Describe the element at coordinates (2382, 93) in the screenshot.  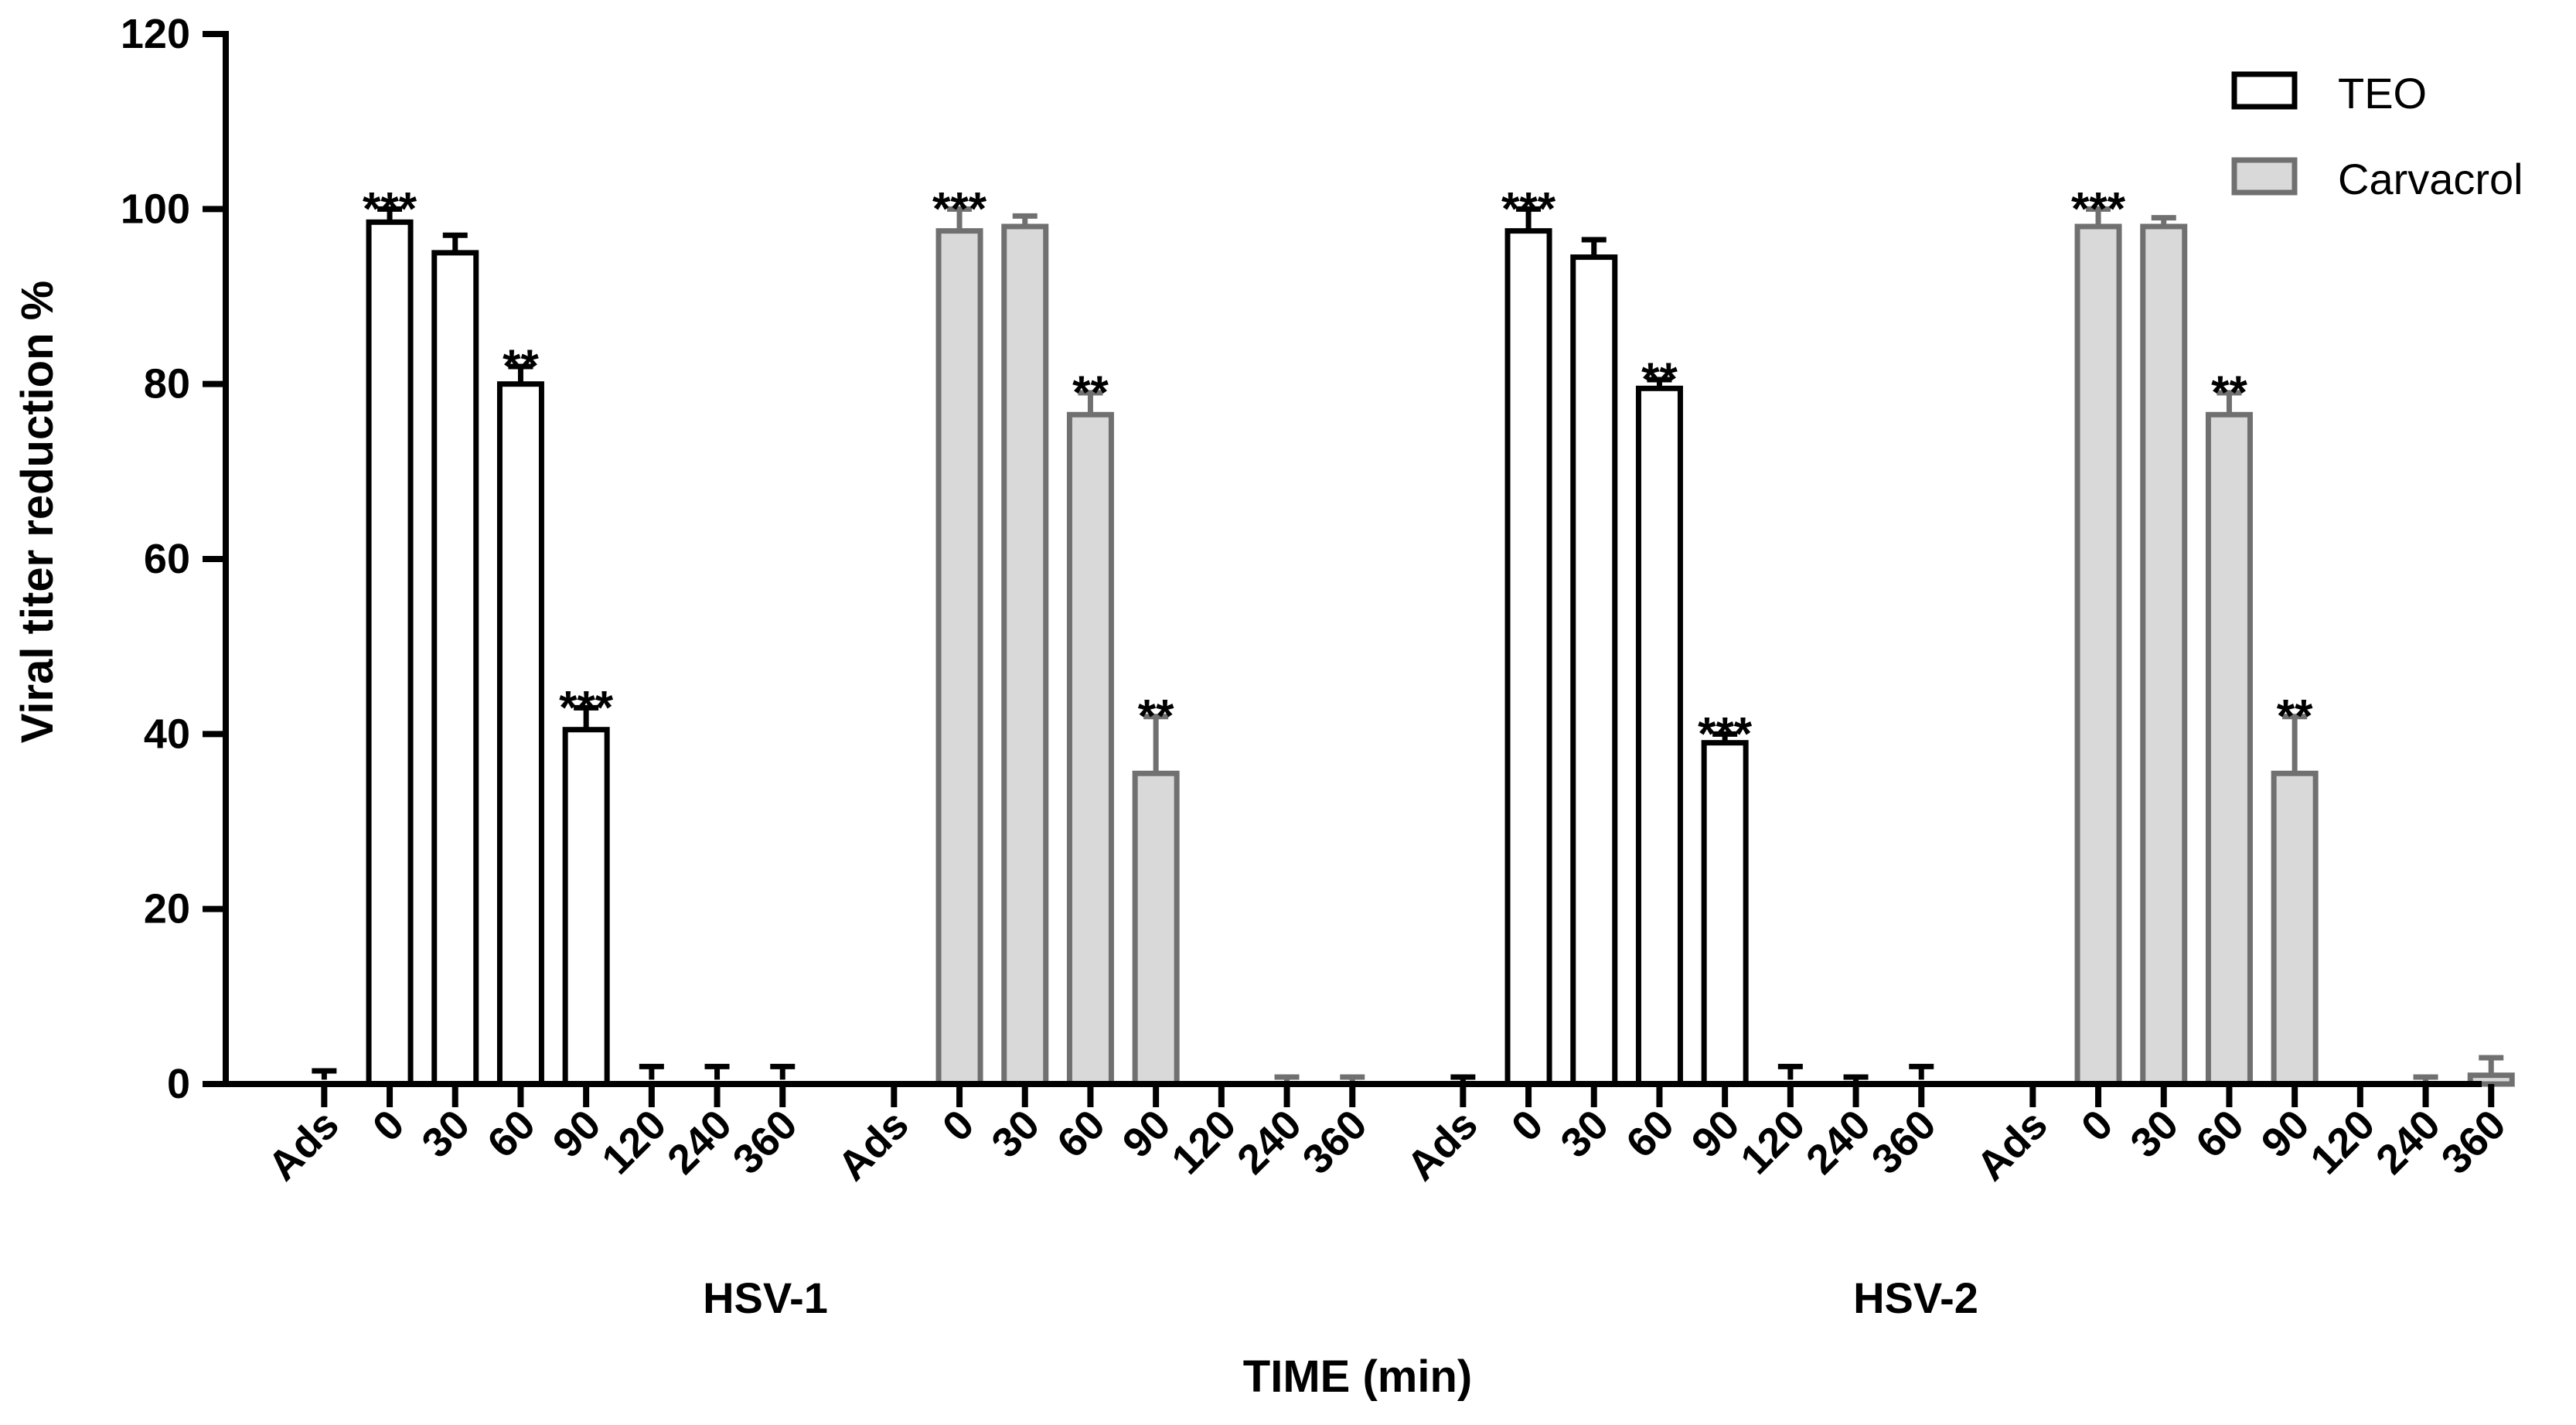
I see `legend-label-teo: TEO` at that location.